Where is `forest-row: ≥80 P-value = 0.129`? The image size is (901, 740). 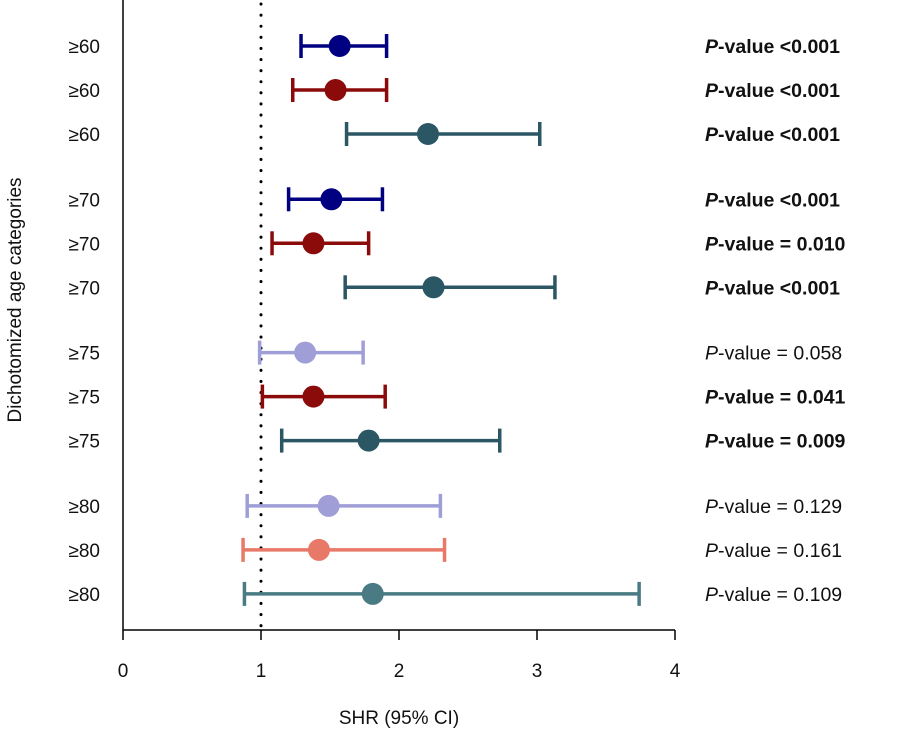
forest-row: ≥80 P-value = 0.129 is located at coordinates (455, 505).